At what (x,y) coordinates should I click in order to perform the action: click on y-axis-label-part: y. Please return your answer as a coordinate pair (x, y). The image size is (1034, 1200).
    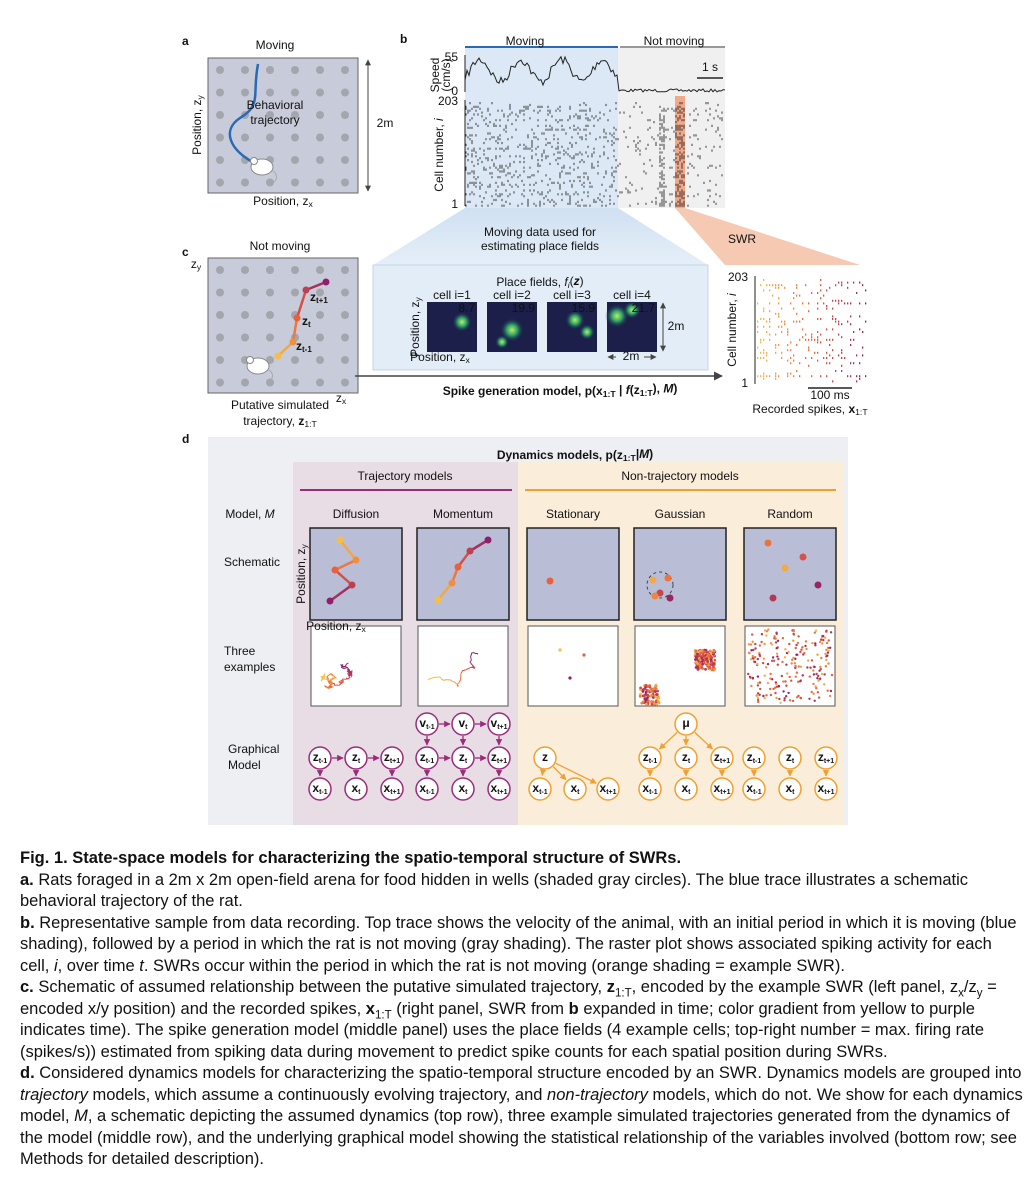
    Looking at the image, I should click on (304, 545).